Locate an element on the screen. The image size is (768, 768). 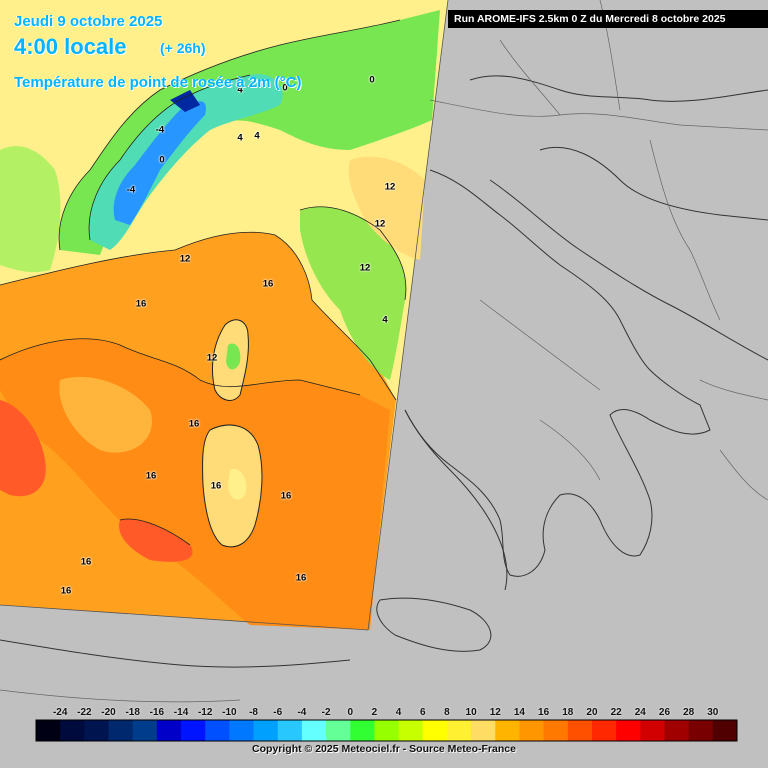
alps-blue is located at coordinates (159, 163).